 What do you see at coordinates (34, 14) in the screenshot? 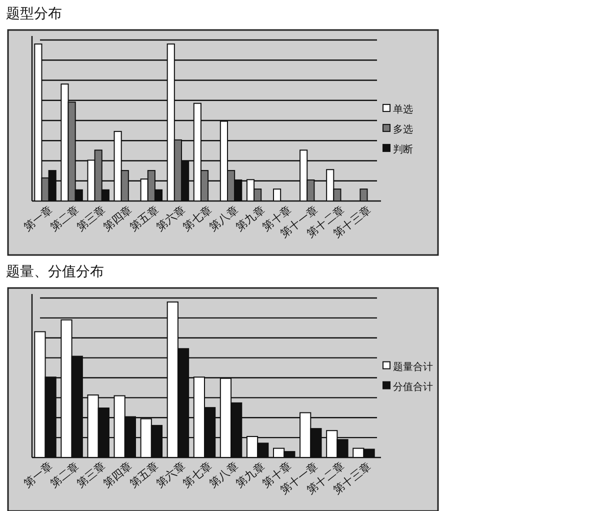
I see `chart-title: 题型分布` at bounding box center [34, 14].